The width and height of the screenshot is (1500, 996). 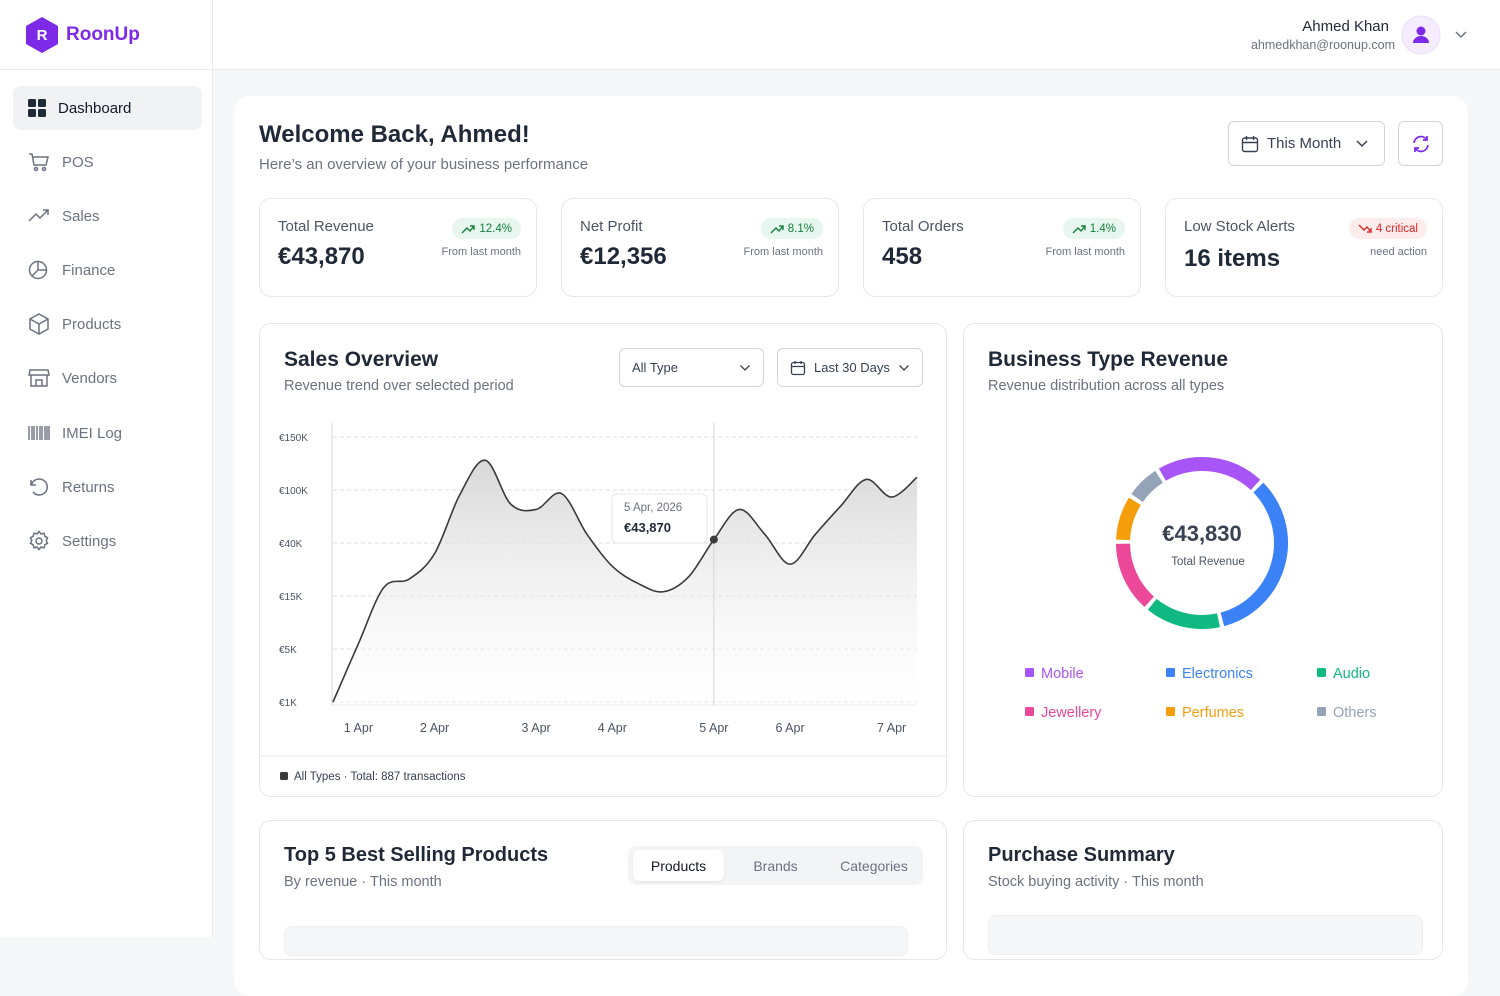 What do you see at coordinates (713, 539) in the screenshot?
I see `point` at bounding box center [713, 539].